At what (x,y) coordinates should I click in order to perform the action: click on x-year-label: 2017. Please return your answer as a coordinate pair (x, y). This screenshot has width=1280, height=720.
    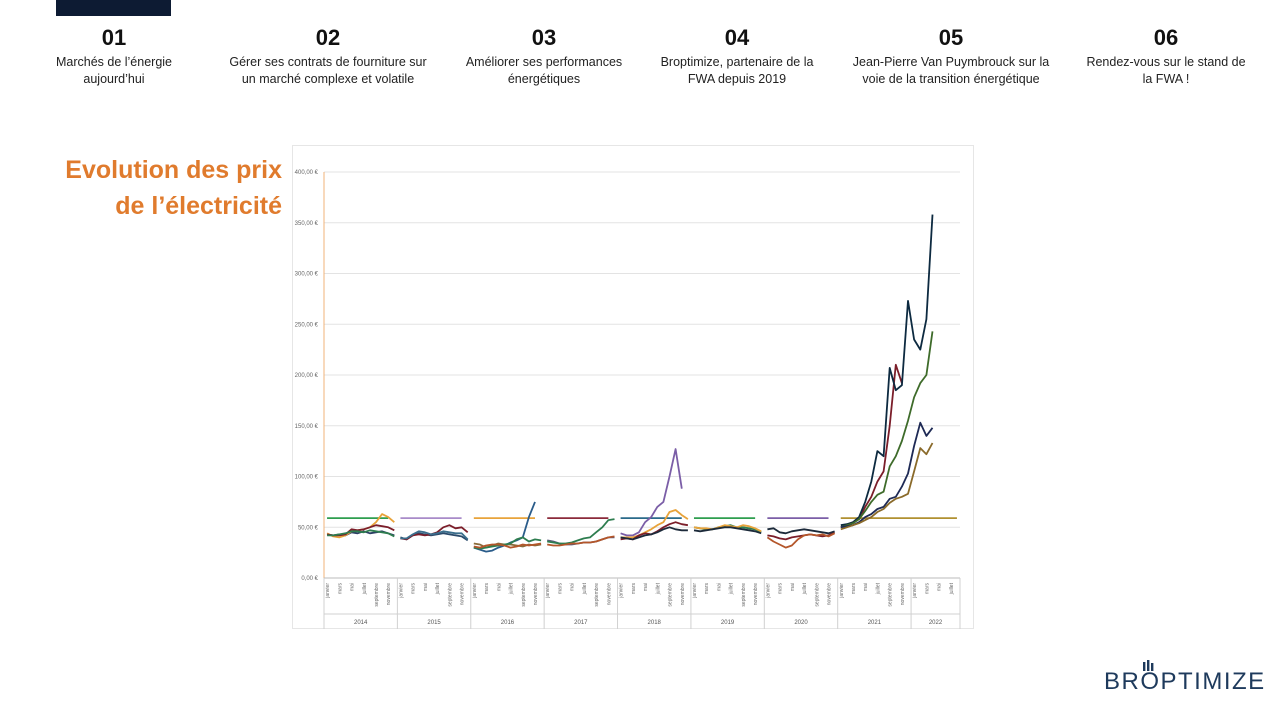
    Looking at the image, I should click on (581, 623).